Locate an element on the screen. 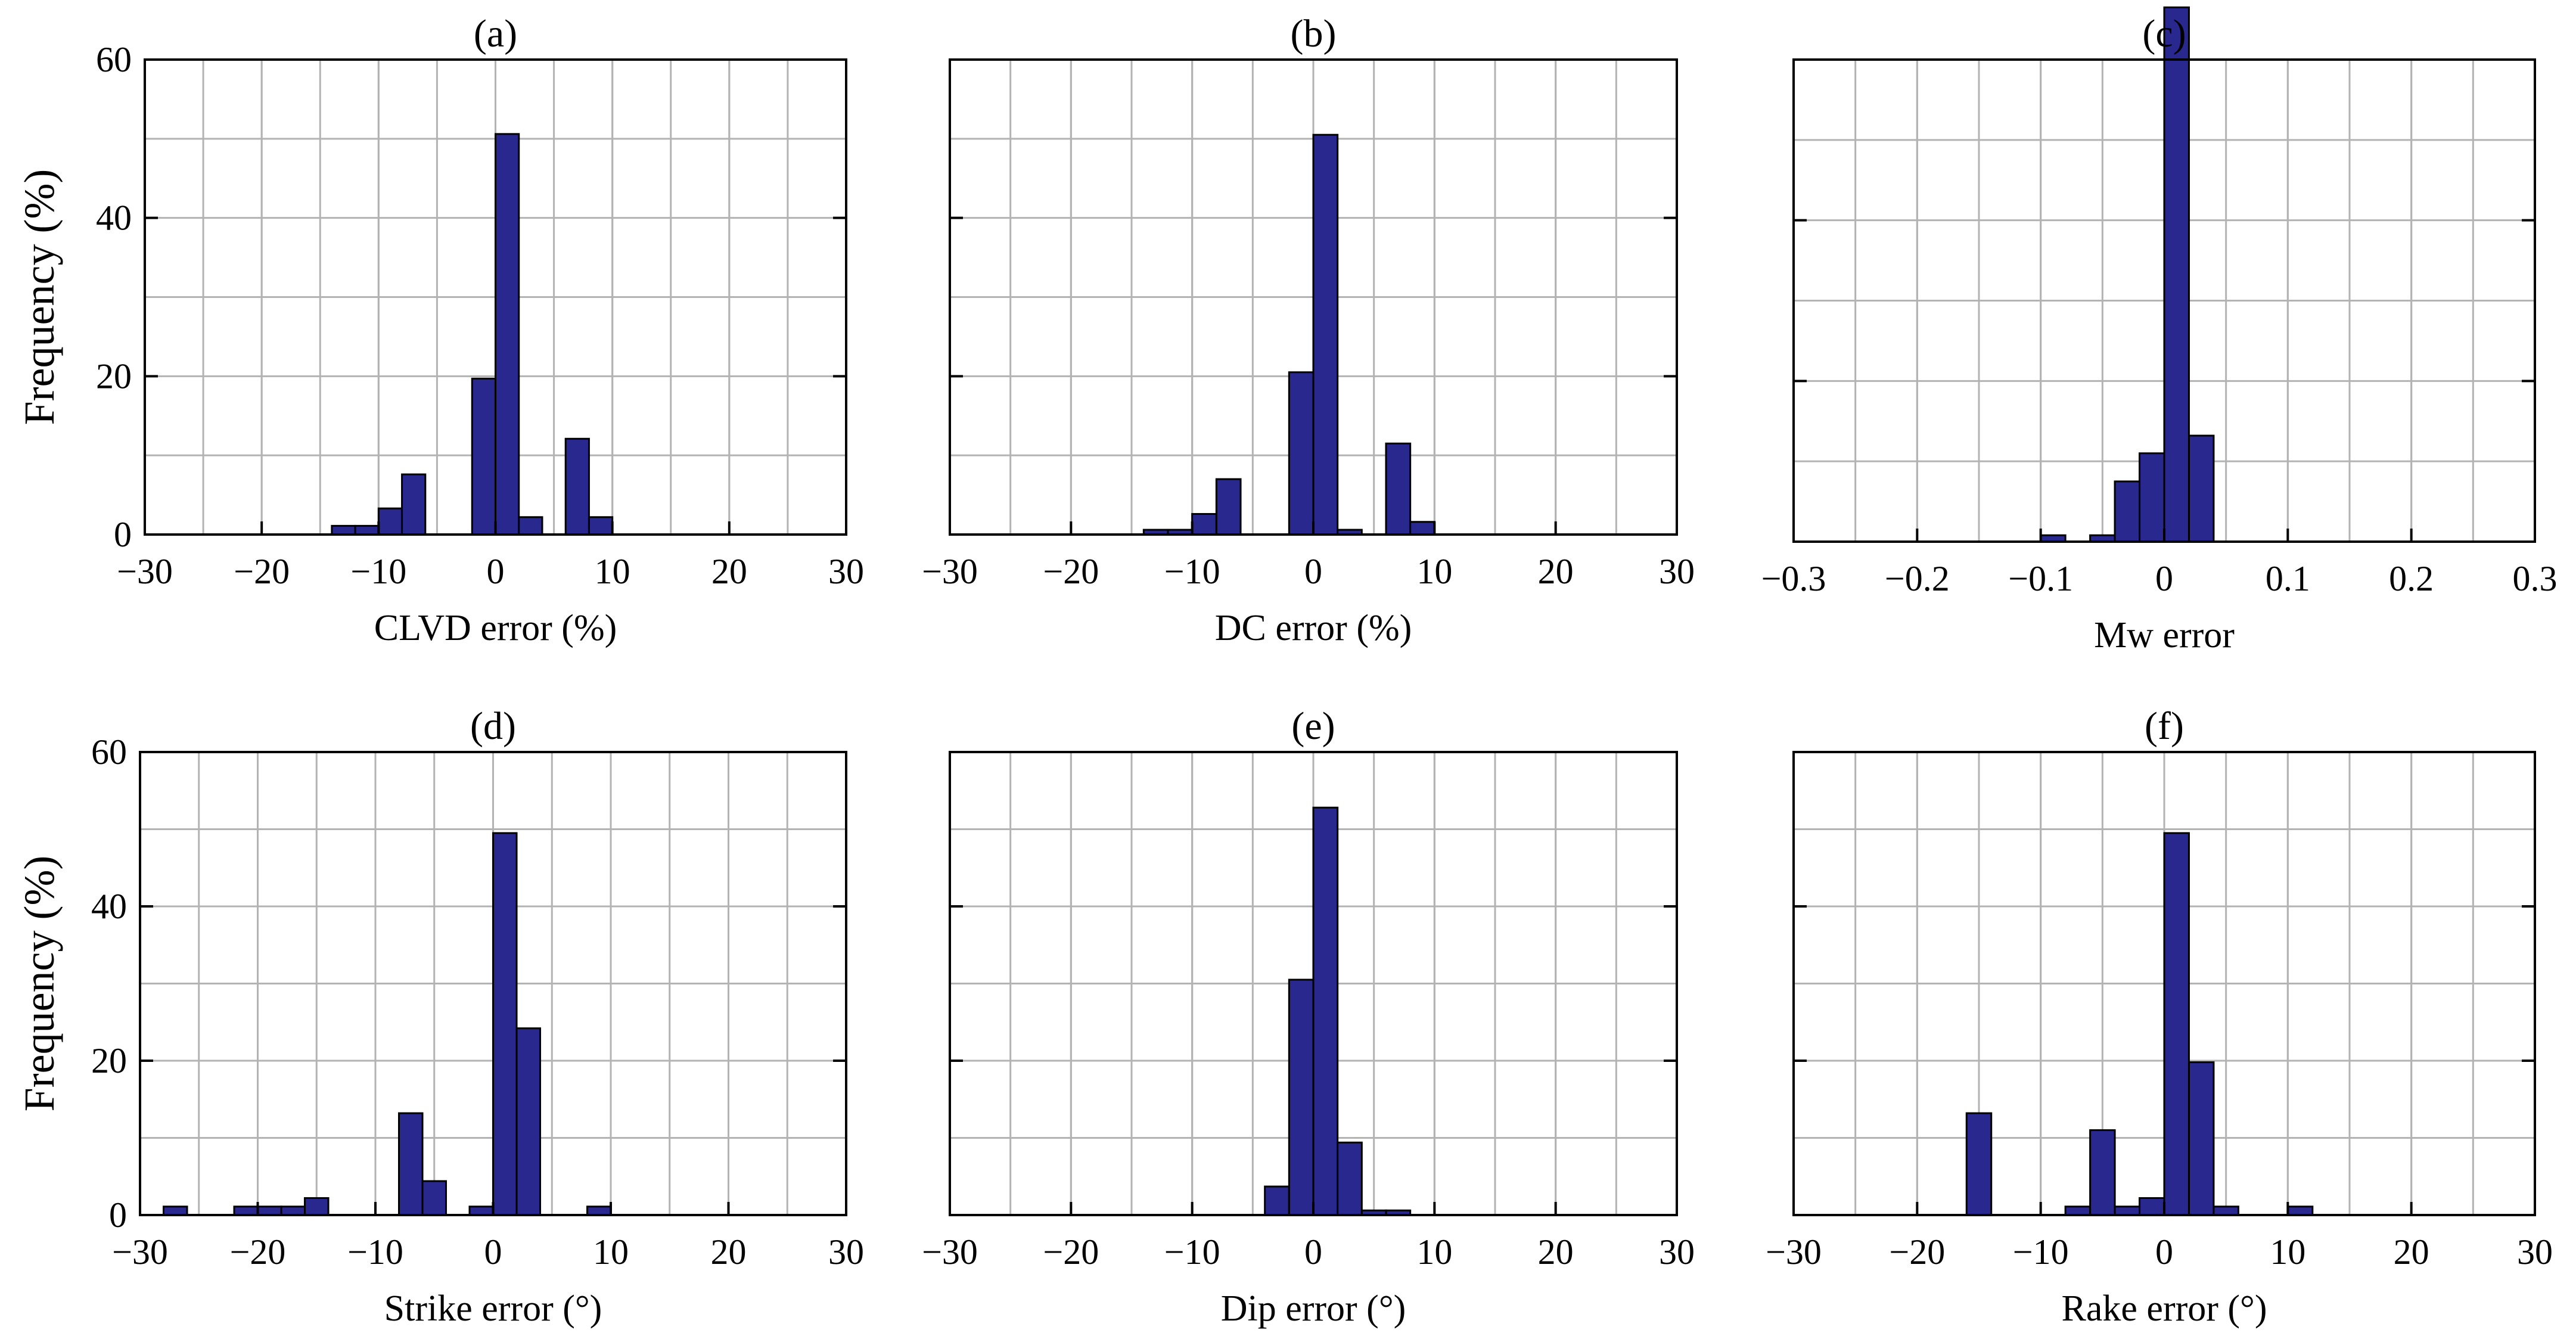 The height and width of the screenshot is (1339, 2576). x-tick-label: −0.1 is located at coordinates (2040, 578).